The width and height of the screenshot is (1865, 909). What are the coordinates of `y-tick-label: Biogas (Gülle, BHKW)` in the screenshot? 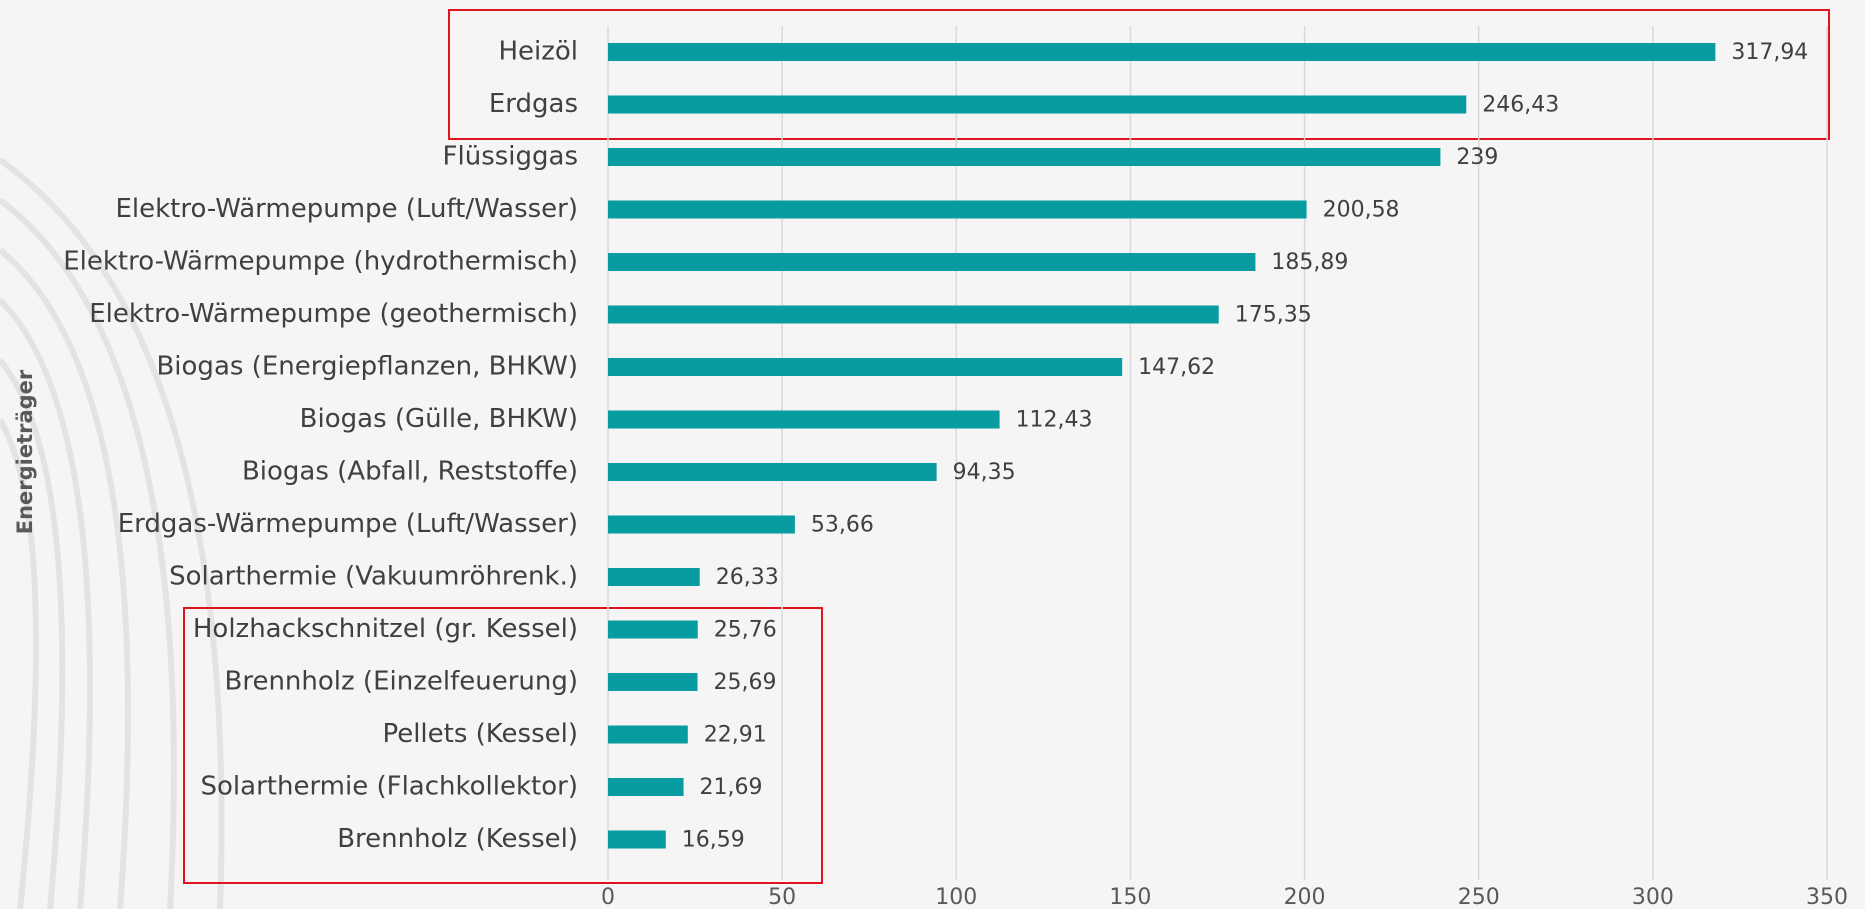 It's located at (439, 419).